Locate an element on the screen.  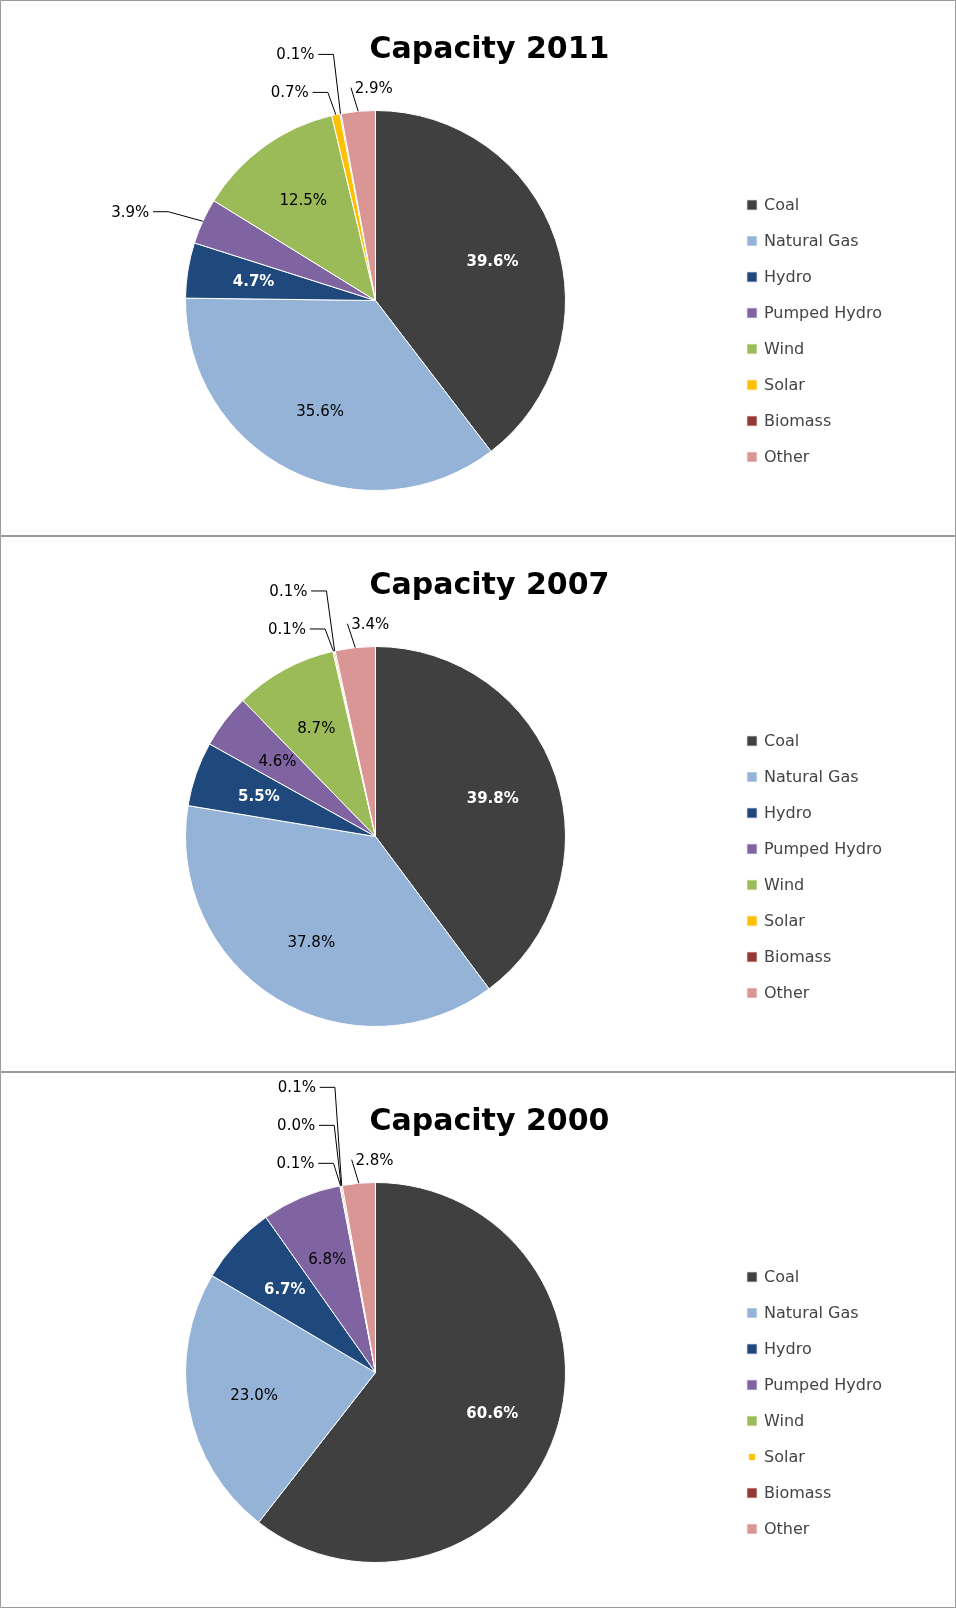
data-label: 2.8% is located at coordinates (374, 1159).